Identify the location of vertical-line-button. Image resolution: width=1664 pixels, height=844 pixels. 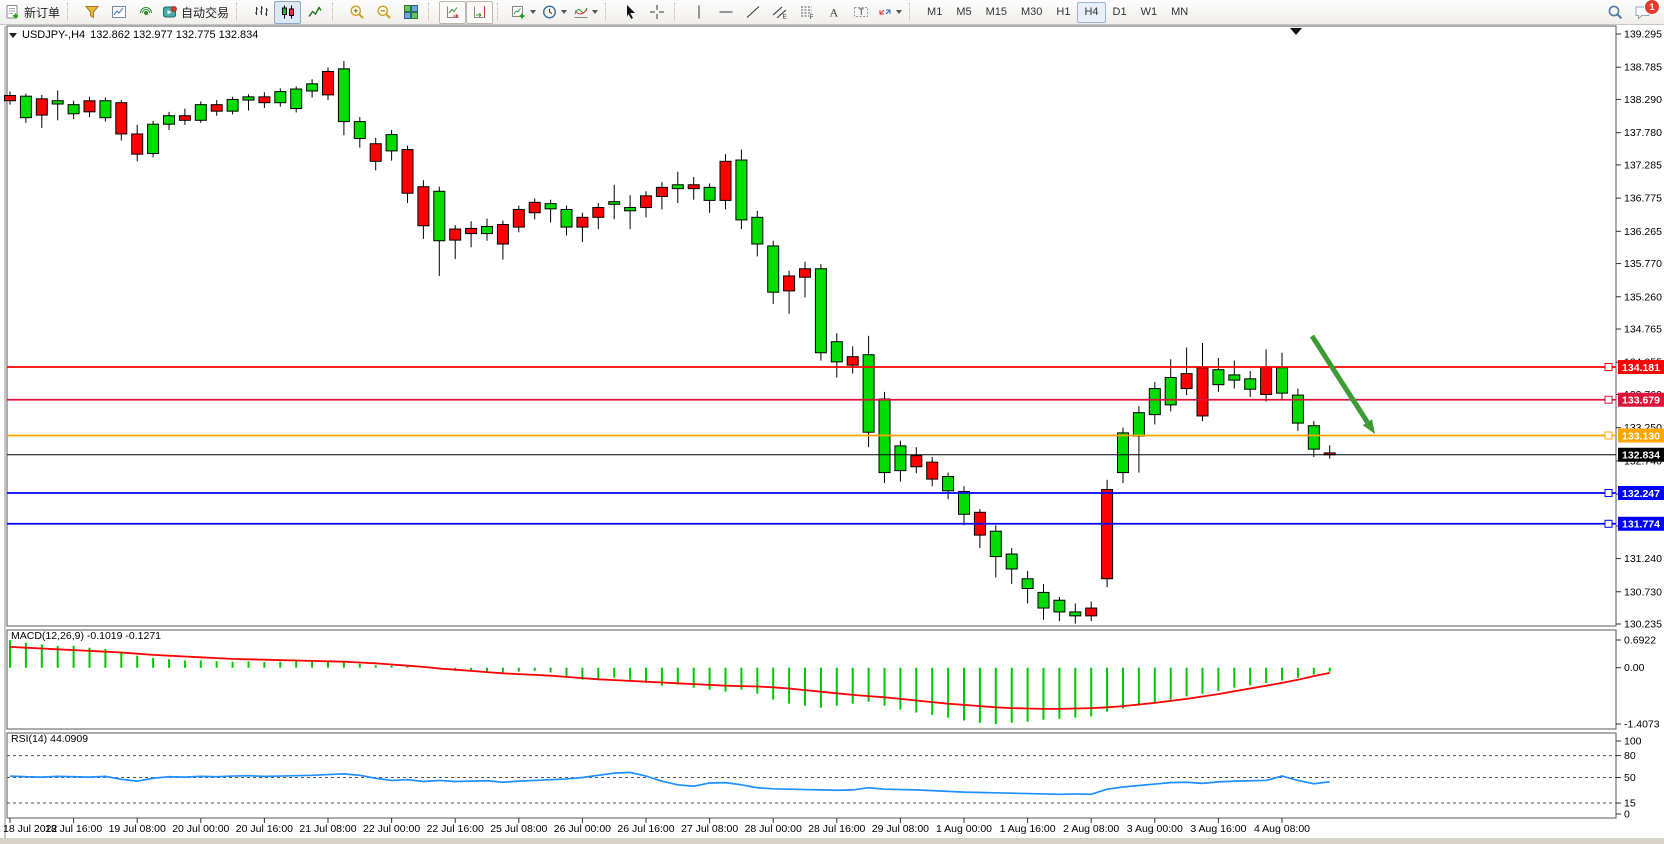
(698, 12).